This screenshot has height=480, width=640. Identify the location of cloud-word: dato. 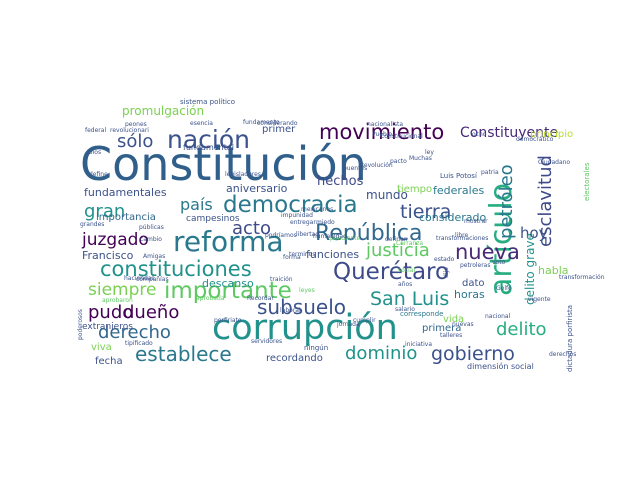
(473, 283).